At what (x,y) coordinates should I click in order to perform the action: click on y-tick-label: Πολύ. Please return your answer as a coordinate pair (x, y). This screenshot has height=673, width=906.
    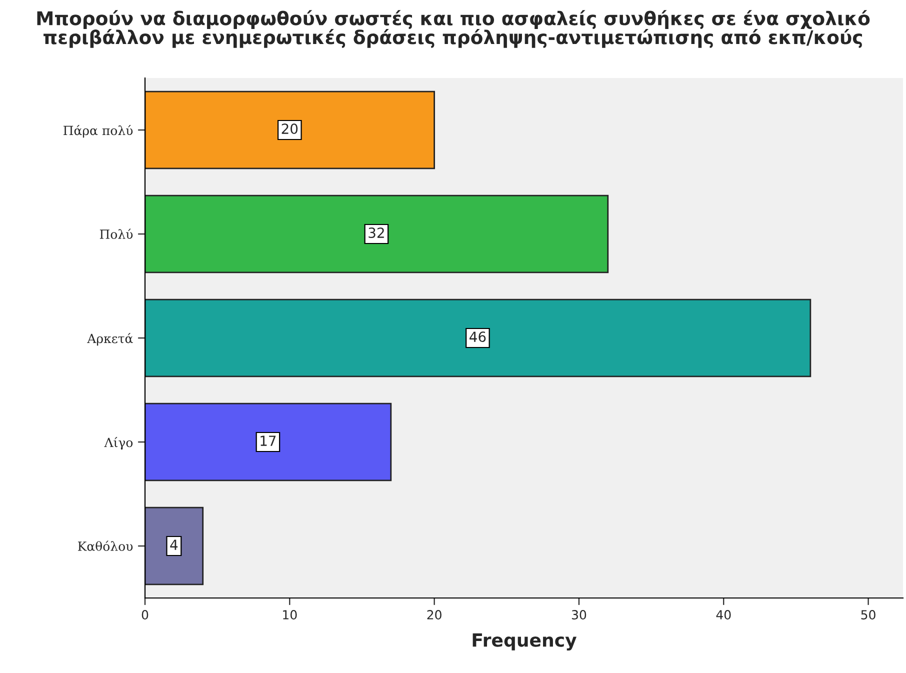
    Looking at the image, I should click on (116, 233).